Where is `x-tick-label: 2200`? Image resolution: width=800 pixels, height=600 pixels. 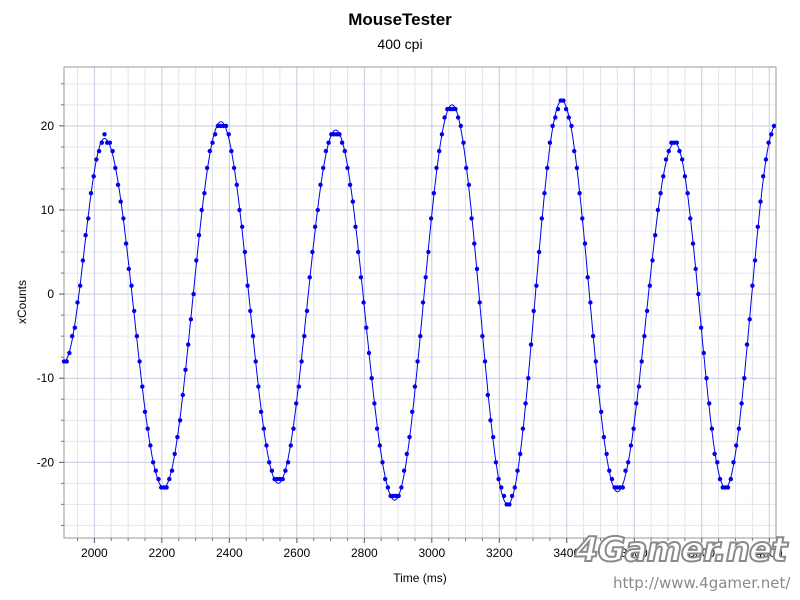 x-tick-label: 2200 is located at coordinates (162, 553).